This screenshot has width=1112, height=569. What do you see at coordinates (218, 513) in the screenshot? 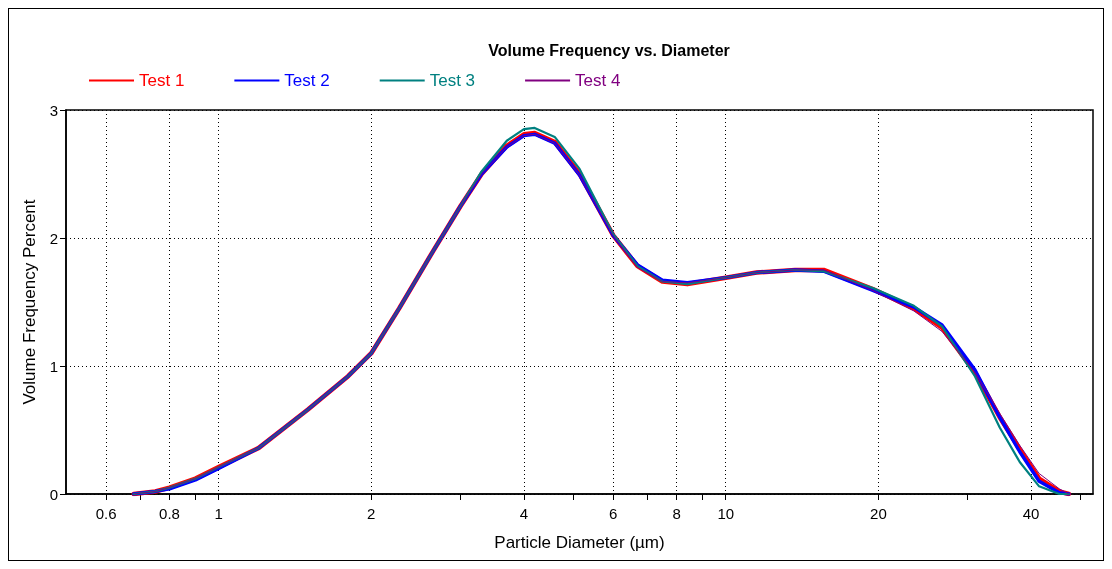
I see `x-tick-label: 1` at bounding box center [218, 513].